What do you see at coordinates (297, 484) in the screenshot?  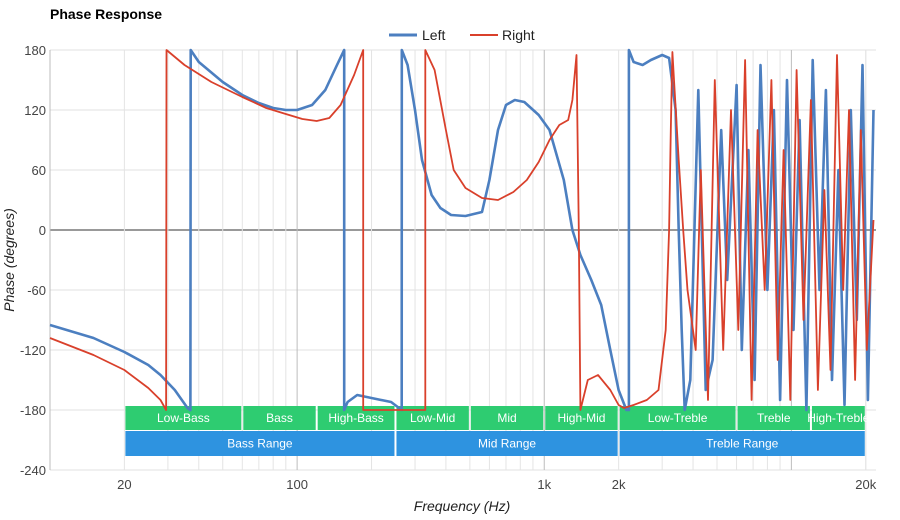 I see `x-tick-label: 100` at bounding box center [297, 484].